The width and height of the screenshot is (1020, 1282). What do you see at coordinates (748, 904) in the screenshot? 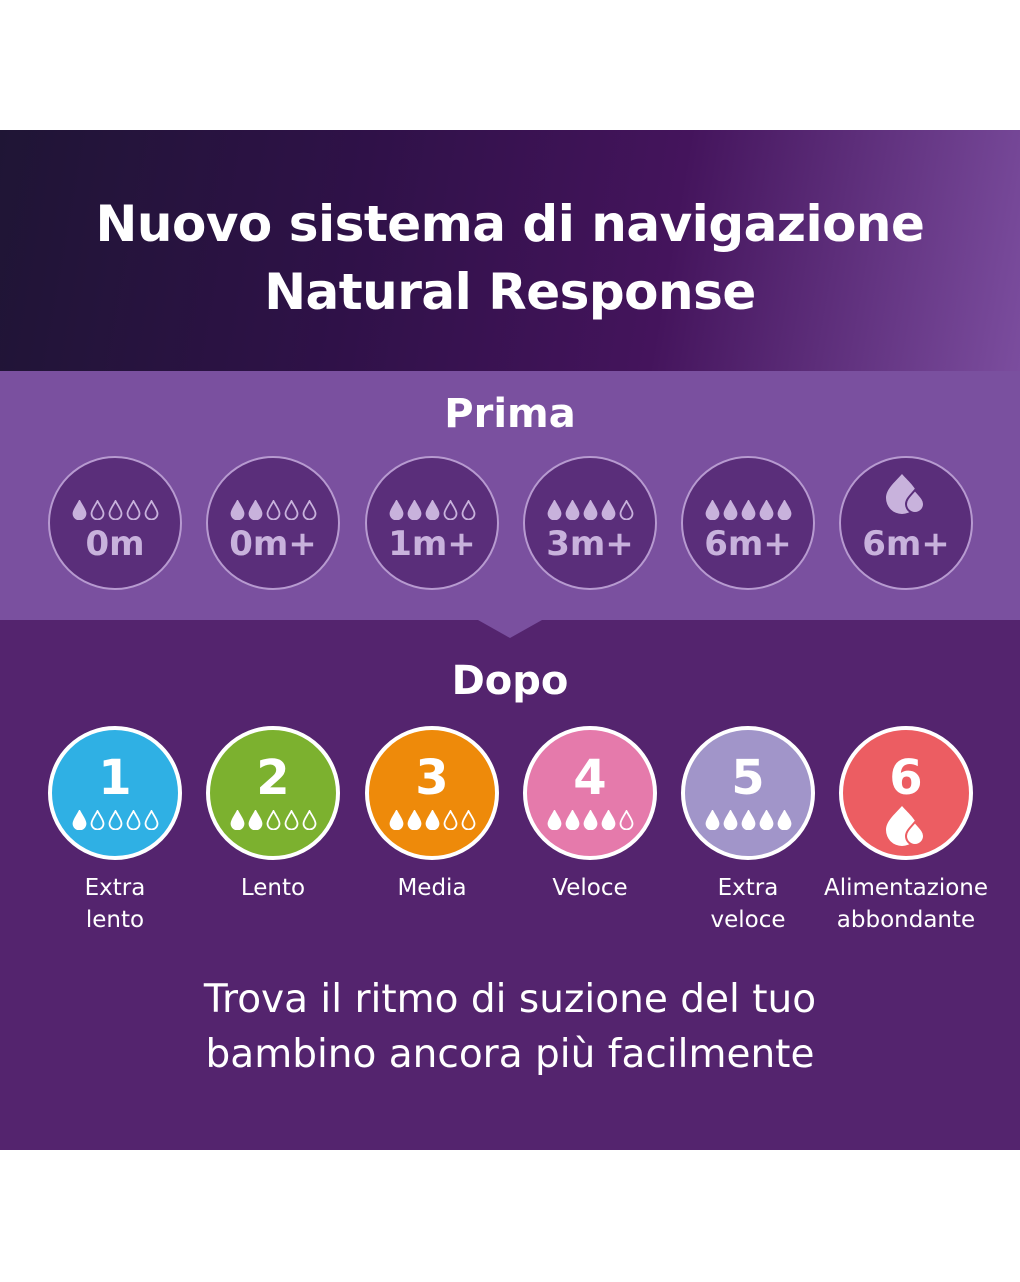
I see `flow-caption: Extra veloce` at bounding box center [748, 904].